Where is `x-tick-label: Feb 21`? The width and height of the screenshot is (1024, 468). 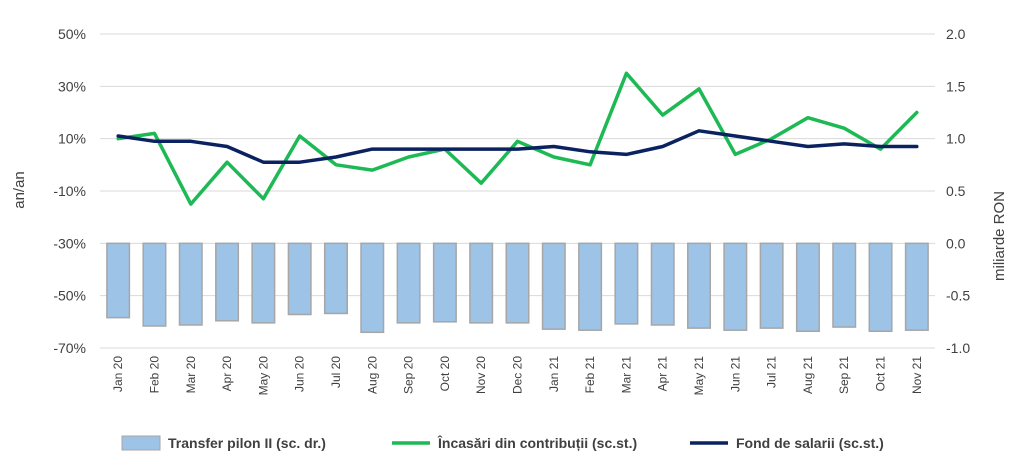
x-tick-label: Feb 21 is located at coordinates (590, 375).